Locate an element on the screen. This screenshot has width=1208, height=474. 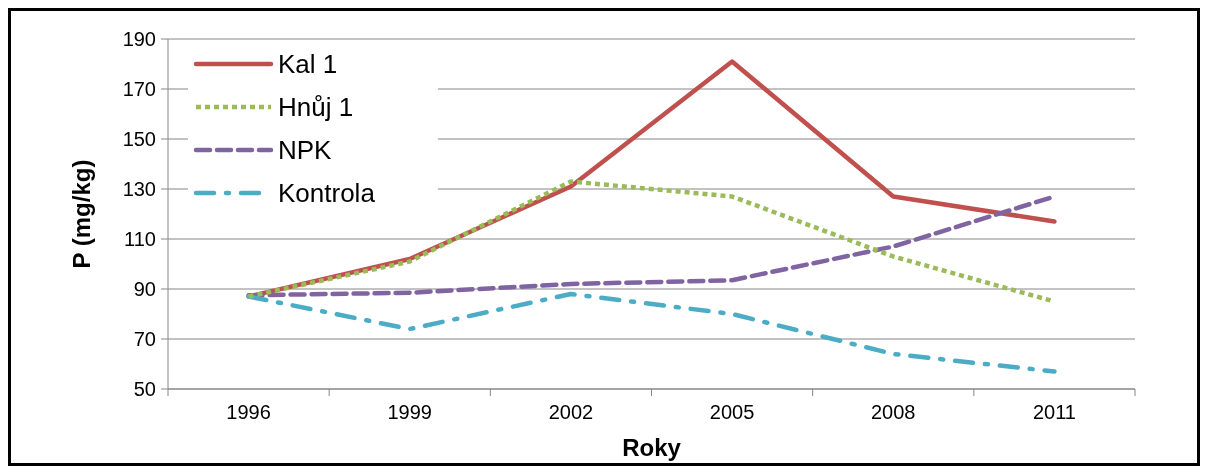
y-axis-title: P (mg/kg) is located at coordinates (81, 214).